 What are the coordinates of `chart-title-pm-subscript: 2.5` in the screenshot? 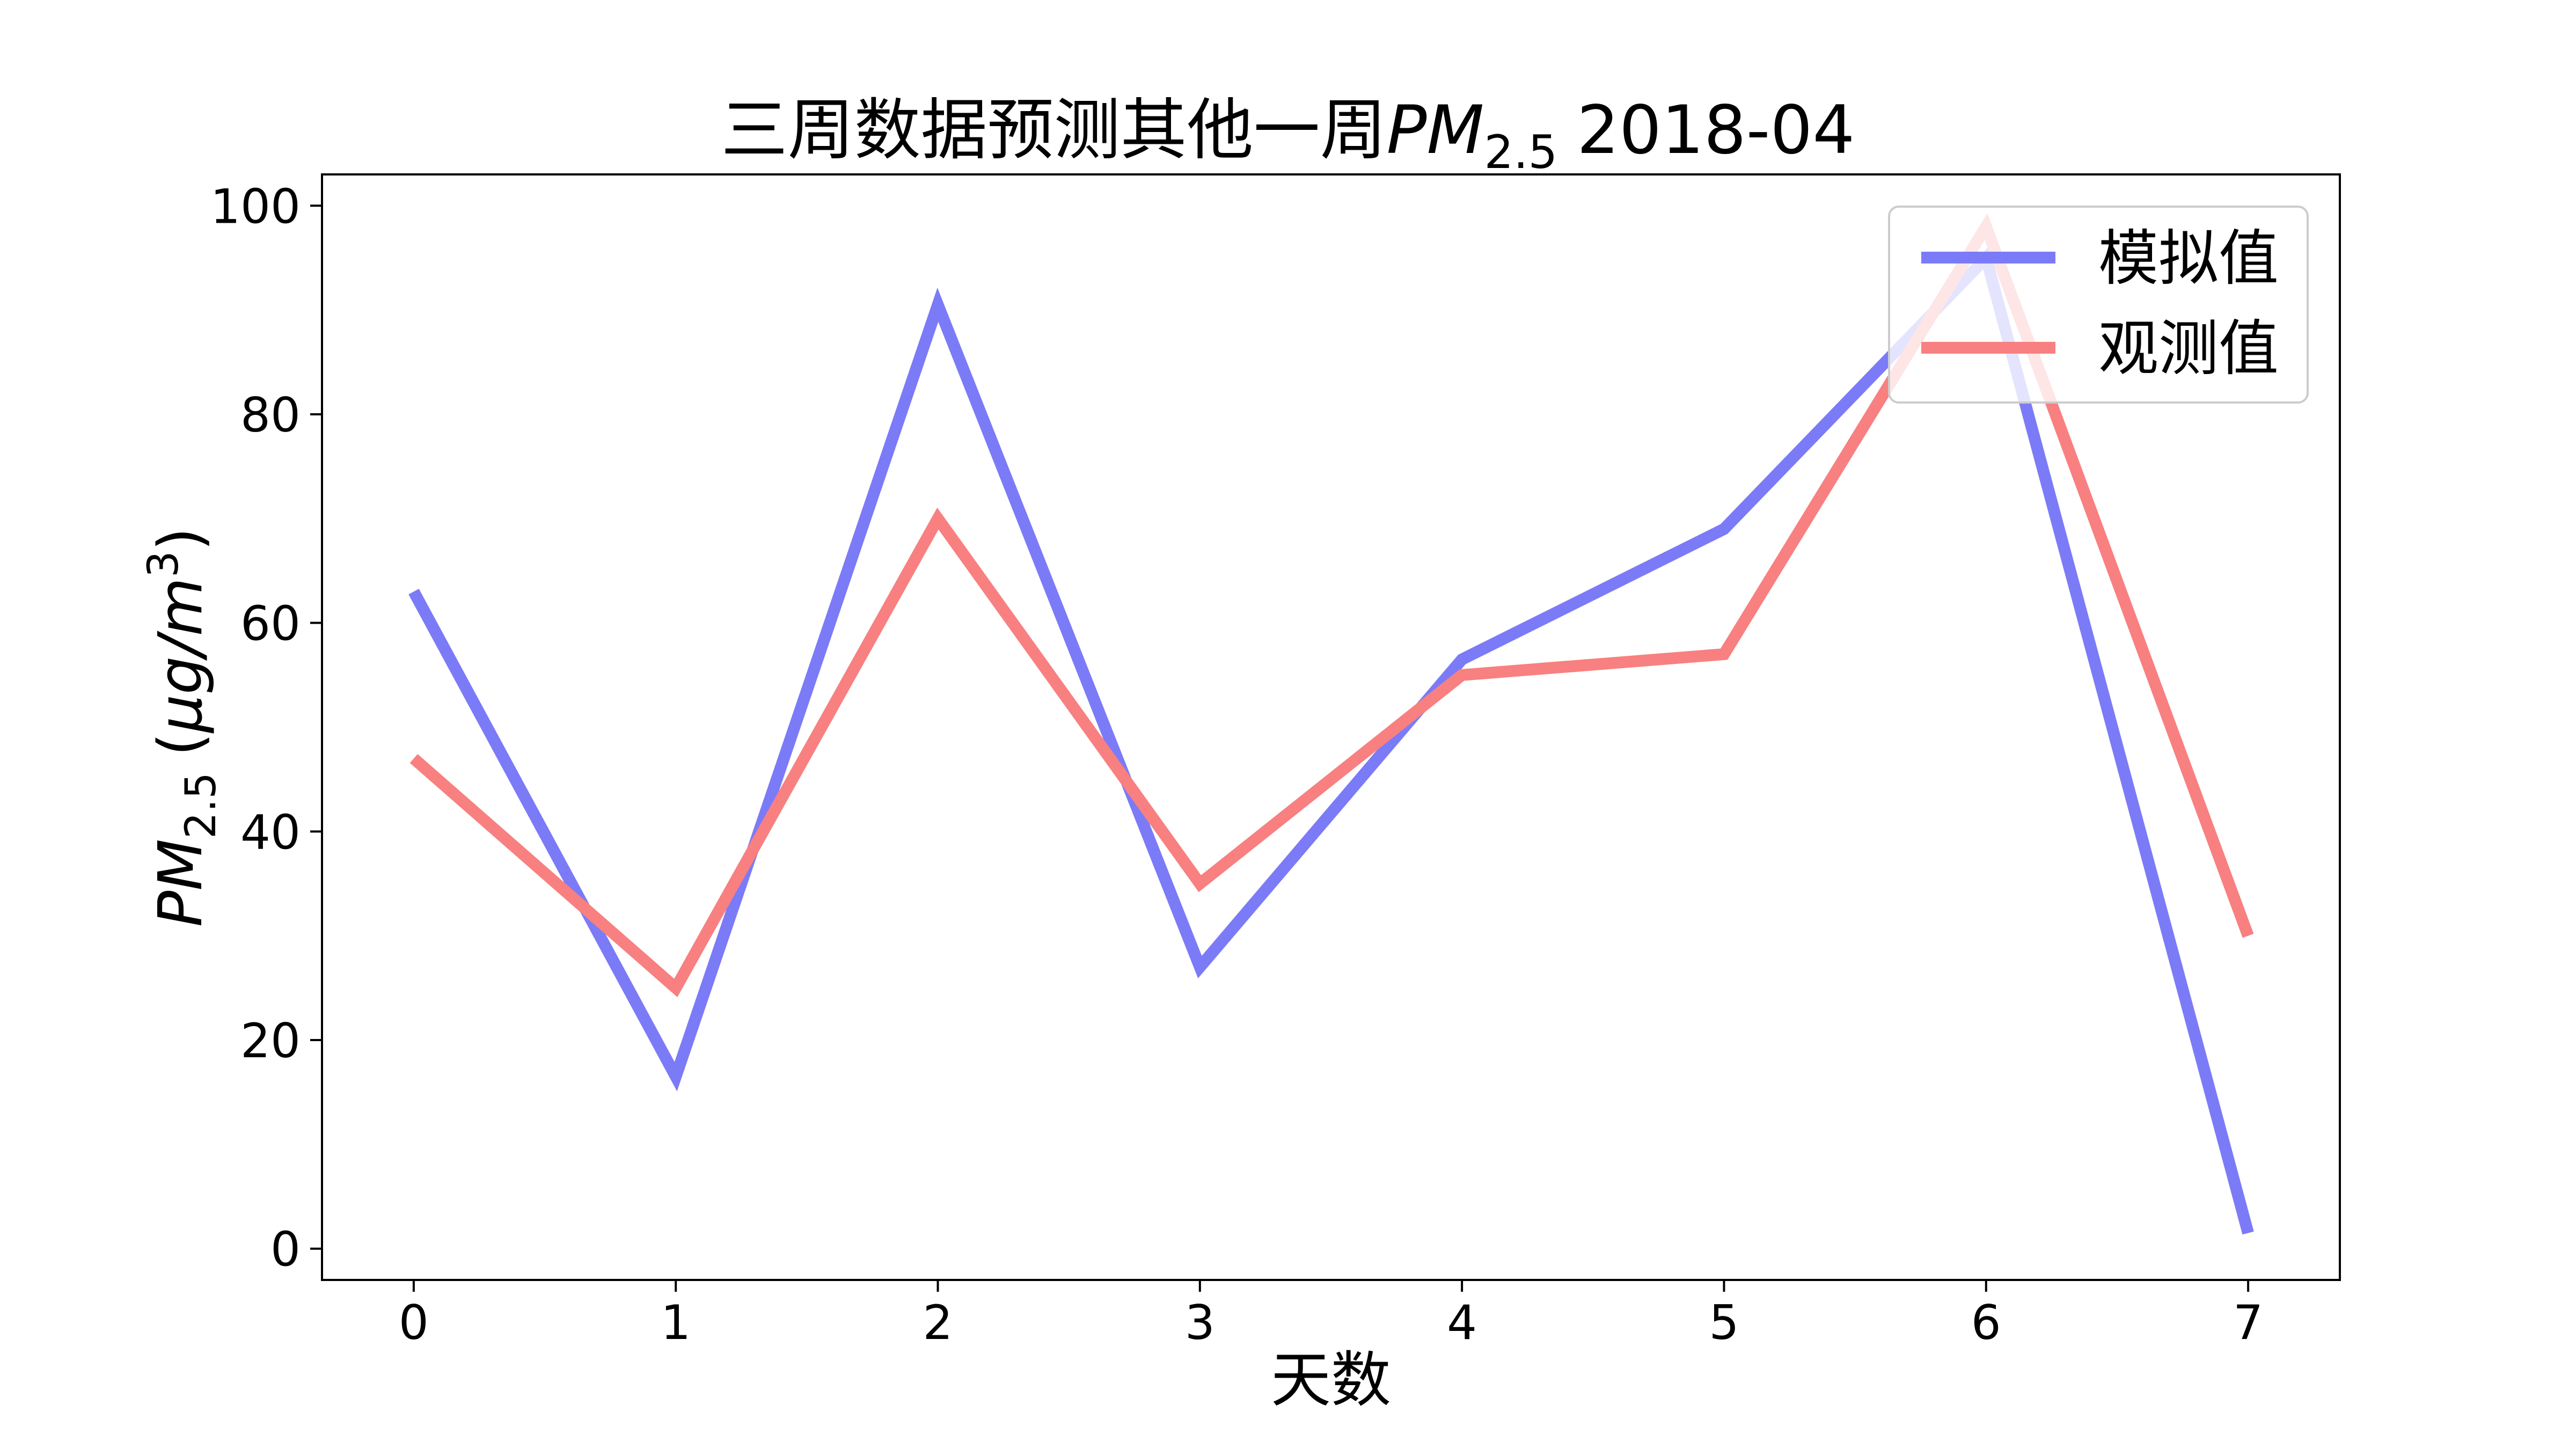 It's located at (1520, 152).